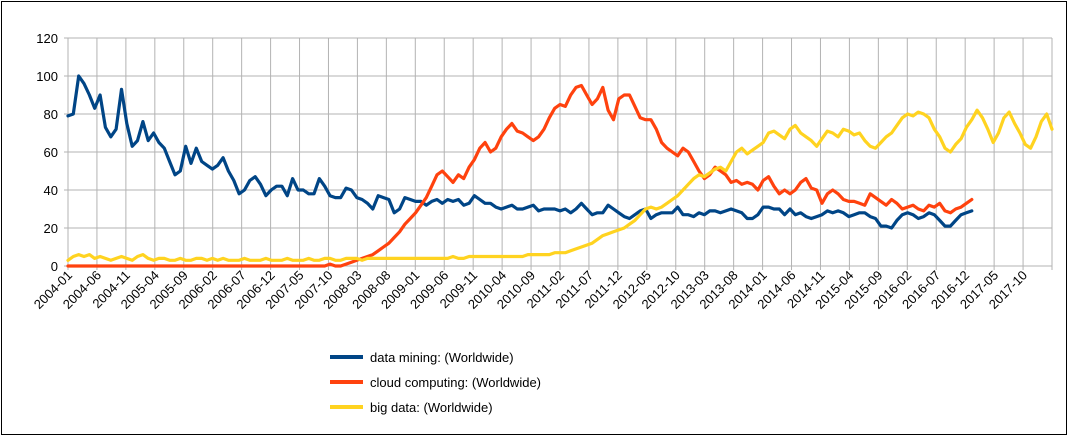 This screenshot has width=1070, height=438. I want to click on legend-label-2: cloud computing: (Worldwide), so click(455, 382).